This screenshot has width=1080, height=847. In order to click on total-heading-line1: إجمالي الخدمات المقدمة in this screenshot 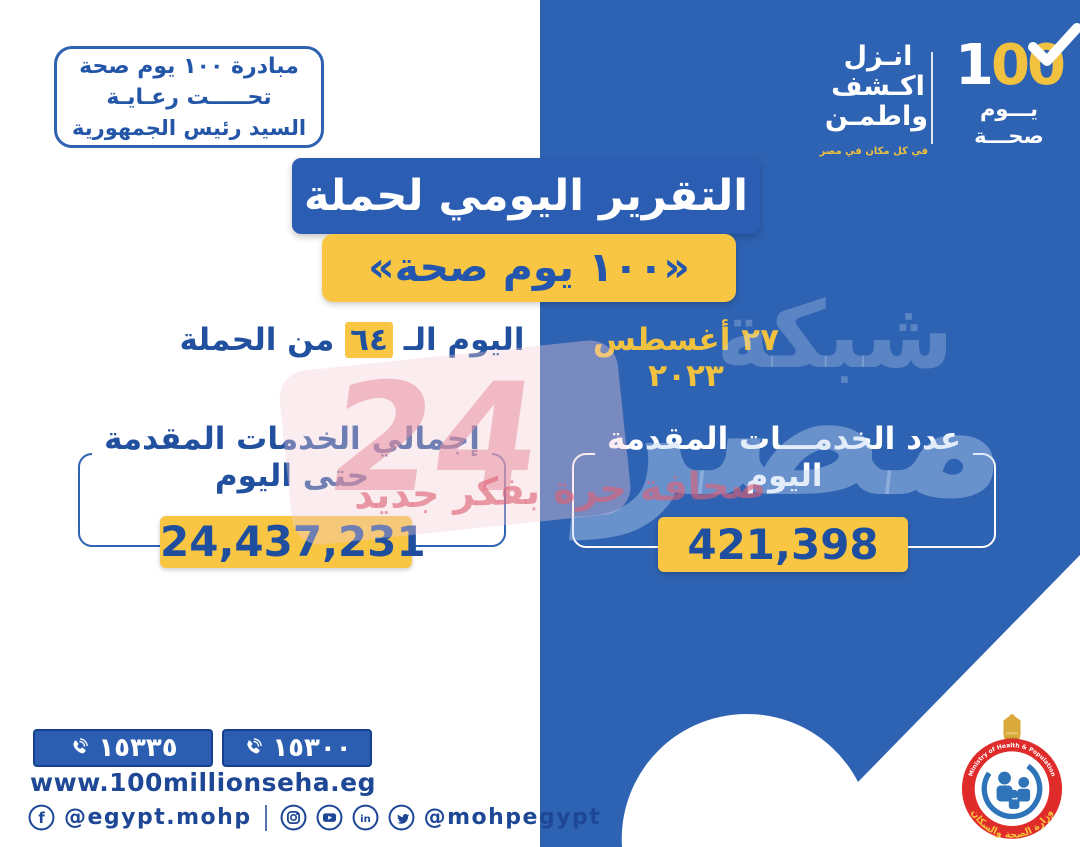, I will do `click(292, 439)`.